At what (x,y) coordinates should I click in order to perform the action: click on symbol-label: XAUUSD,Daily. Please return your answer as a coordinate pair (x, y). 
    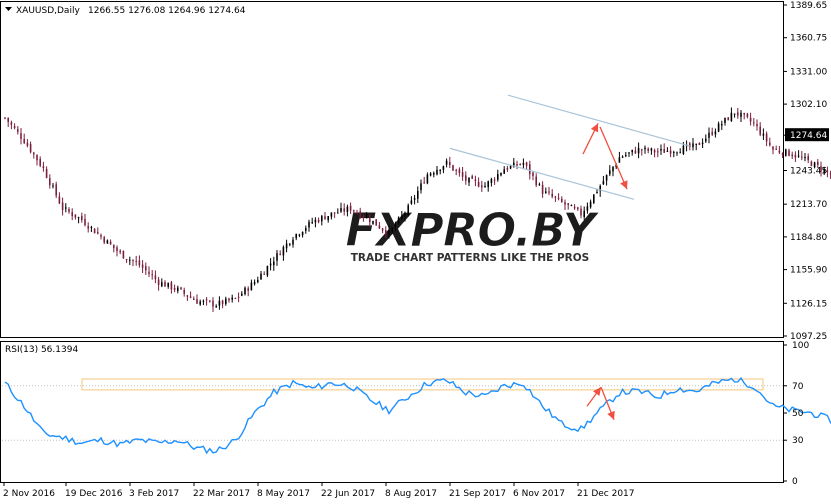
    Looking at the image, I should click on (48, 11).